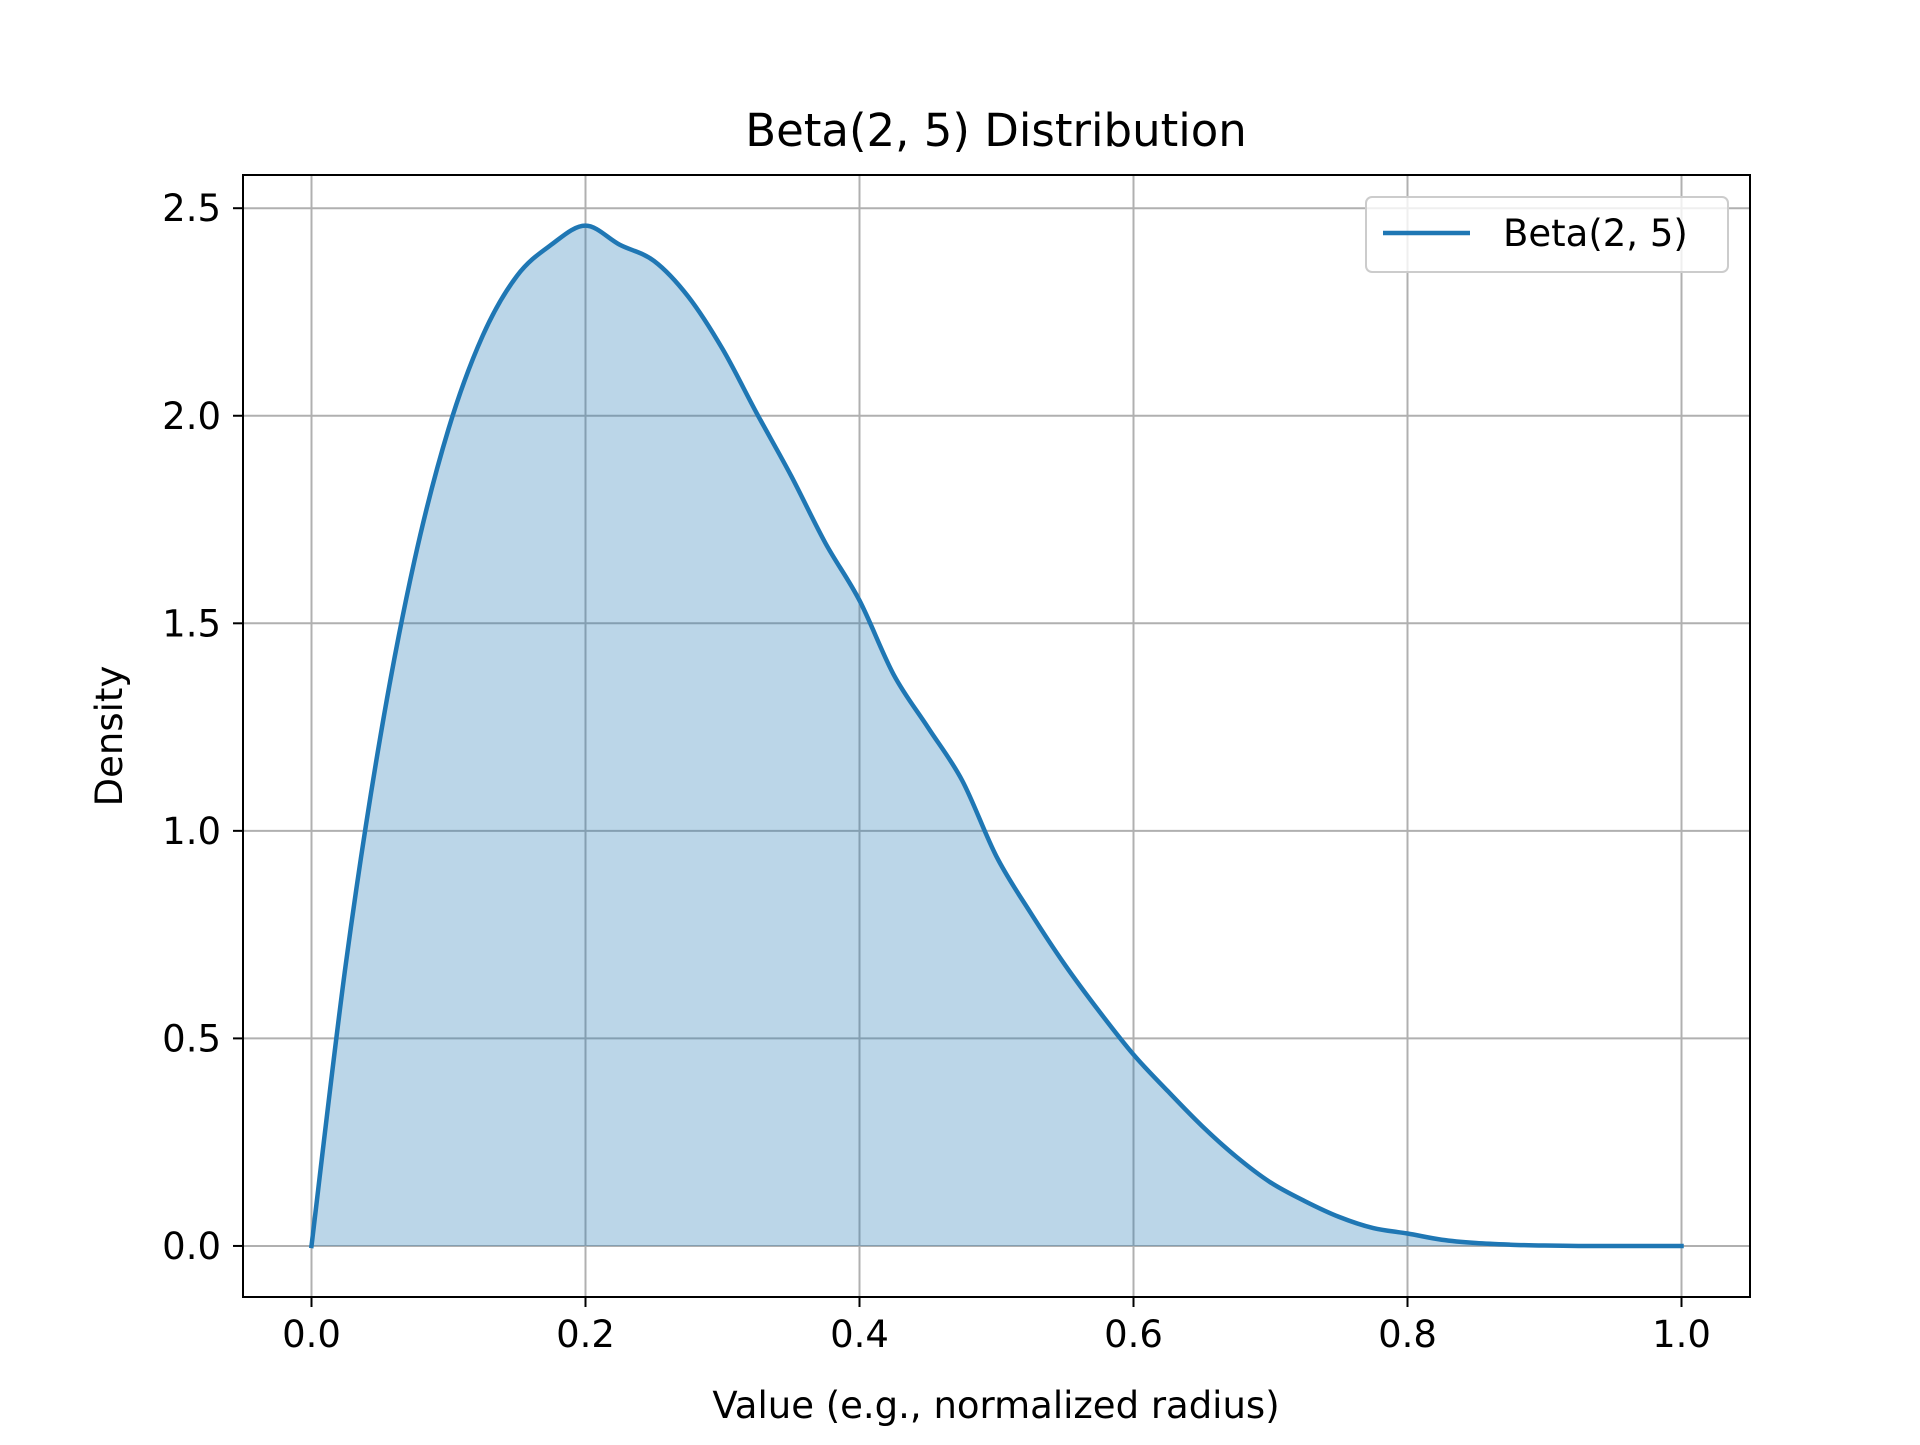  Describe the element at coordinates (202, 727) in the screenshot. I see `y-axis-ticks: 0.0 0.5 1.0 1.5 2.0 2.5` at that location.